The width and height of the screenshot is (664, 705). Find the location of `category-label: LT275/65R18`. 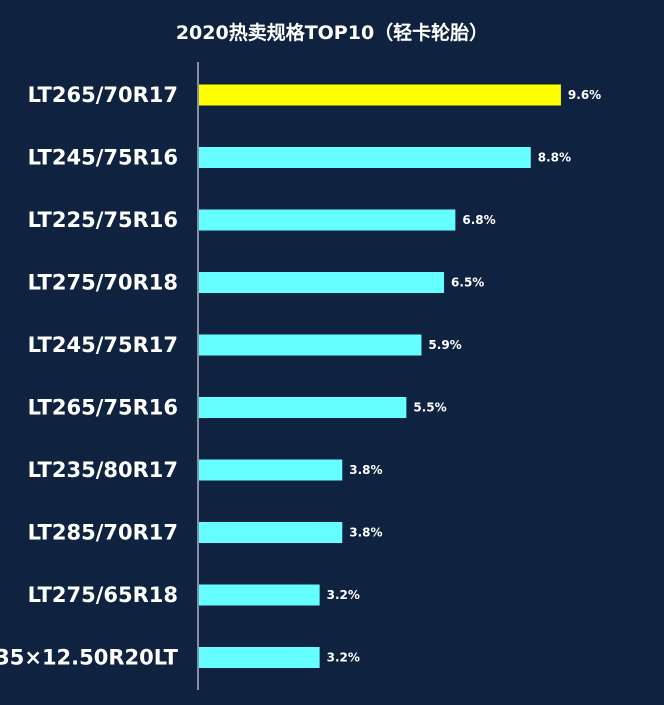

category-label: LT275/65R18 is located at coordinates (103, 595).